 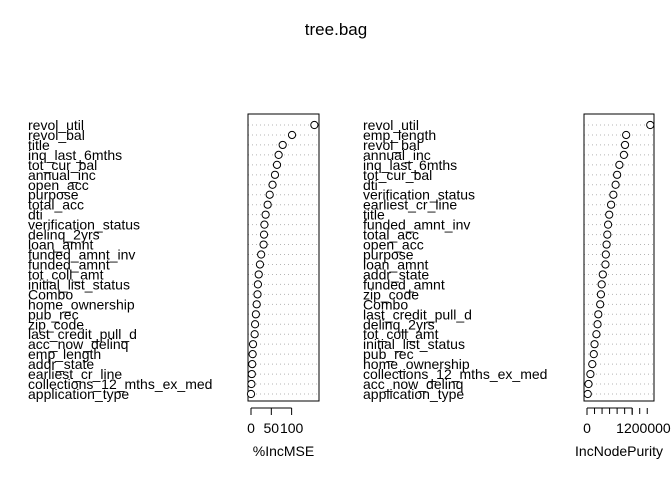 What do you see at coordinates (643, 428) in the screenshot?
I see `x-tick-label: 1200000` at bounding box center [643, 428].